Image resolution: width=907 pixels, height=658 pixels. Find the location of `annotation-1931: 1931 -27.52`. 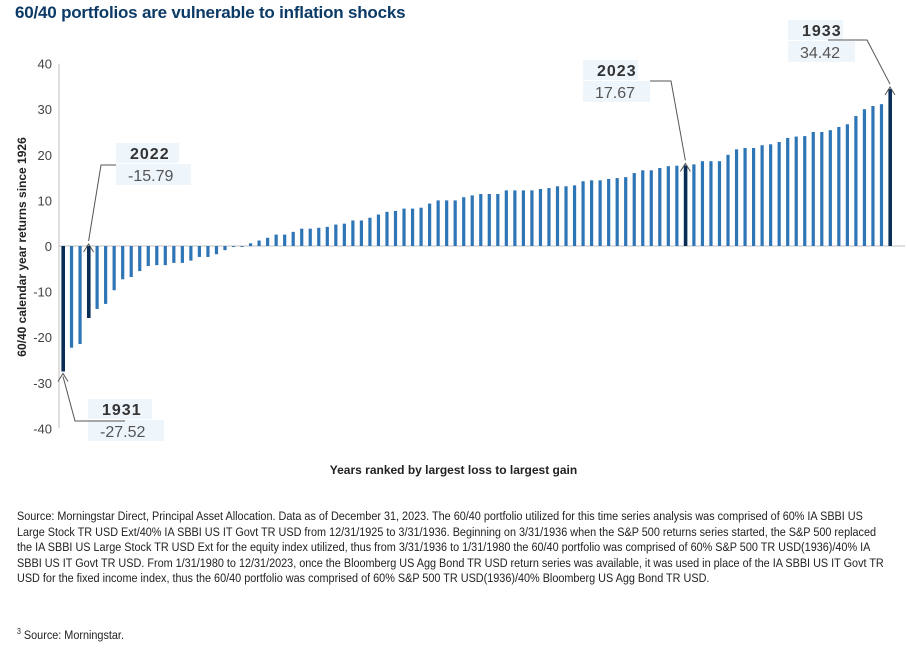

annotation-1931: 1931 -27.52 is located at coordinates (110, 406).